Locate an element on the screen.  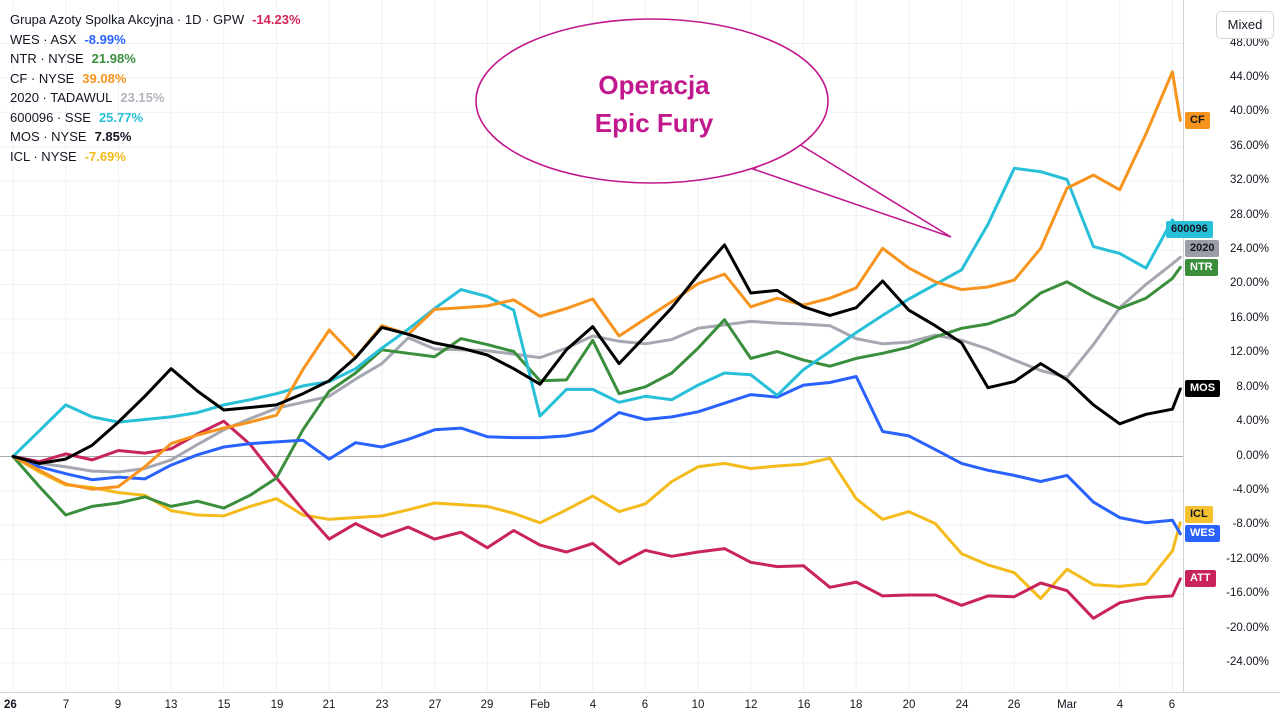
legend-change-value: 7.85% is located at coordinates (113, 136).